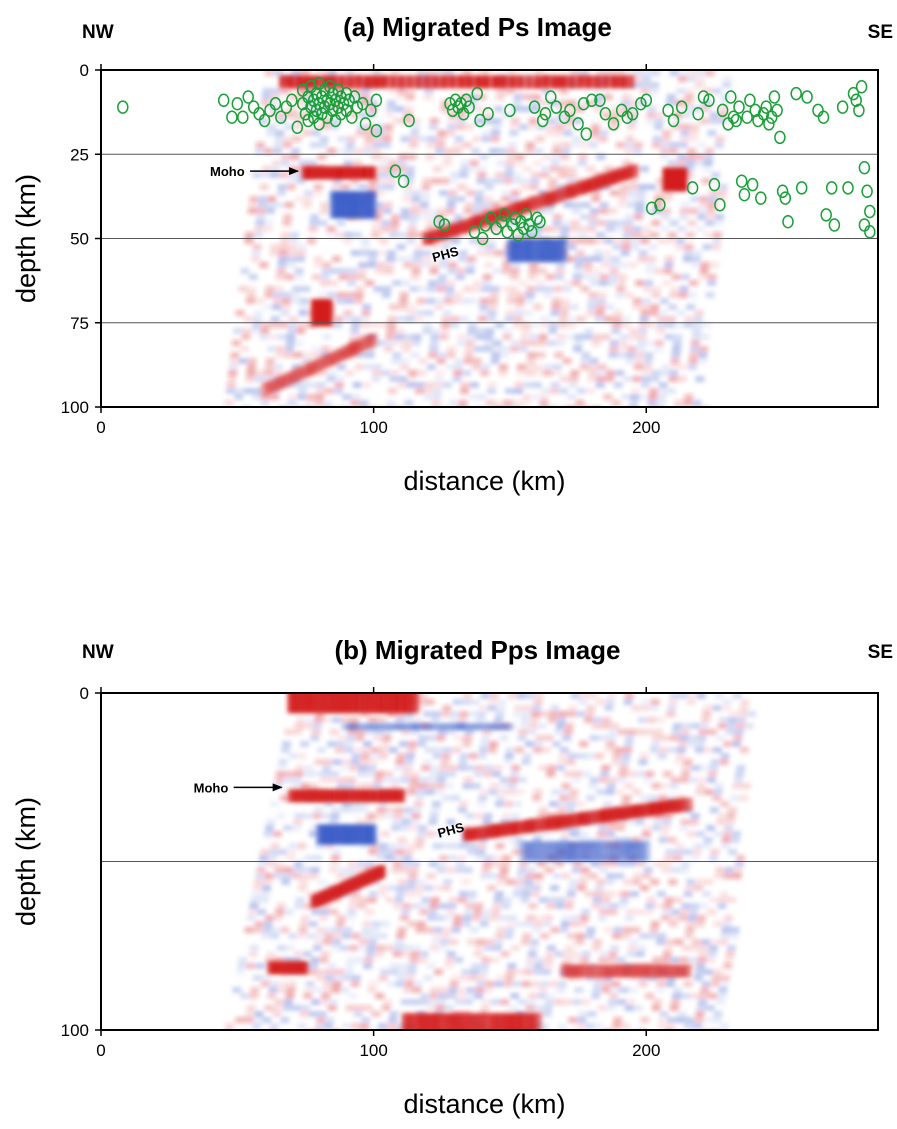 The height and width of the screenshot is (1129, 897). What do you see at coordinates (75, 1030) in the screenshot?
I see `y-tick-label: 100` at bounding box center [75, 1030].